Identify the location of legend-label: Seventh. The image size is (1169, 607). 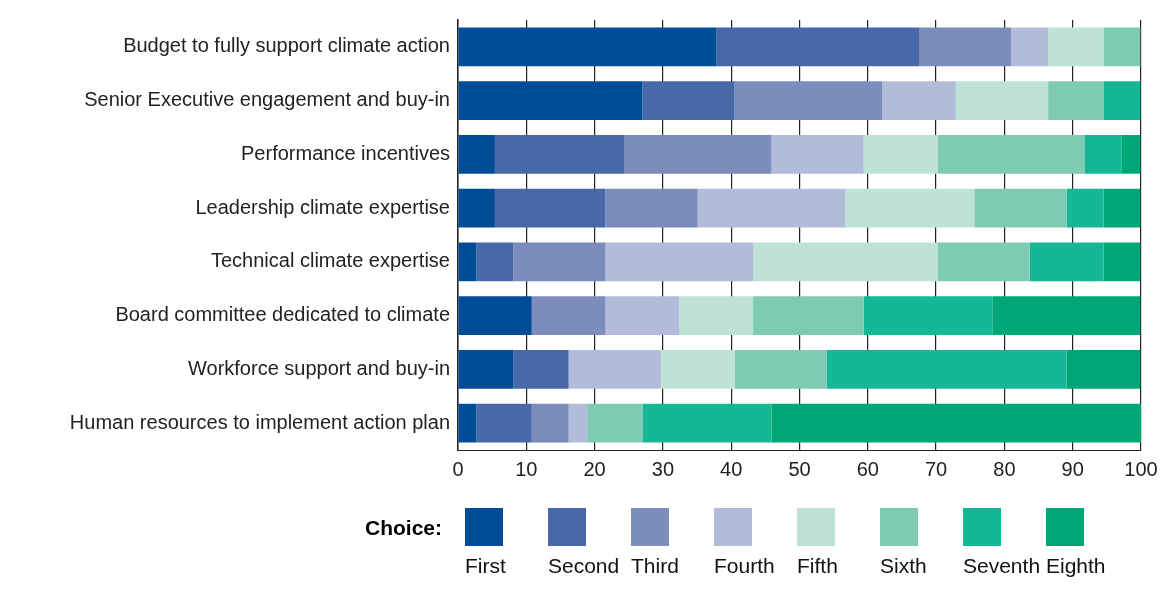
(1002, 566).